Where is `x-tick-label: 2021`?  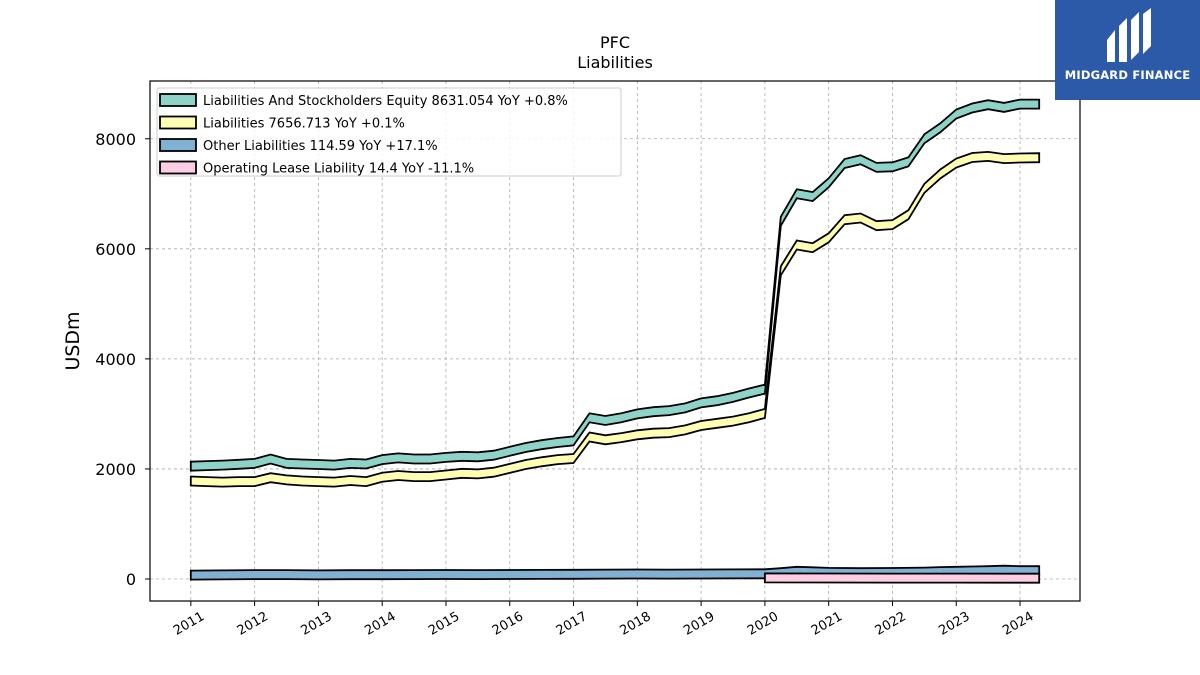
x-tick-label: 2021 is located at coordinates (827, 624).